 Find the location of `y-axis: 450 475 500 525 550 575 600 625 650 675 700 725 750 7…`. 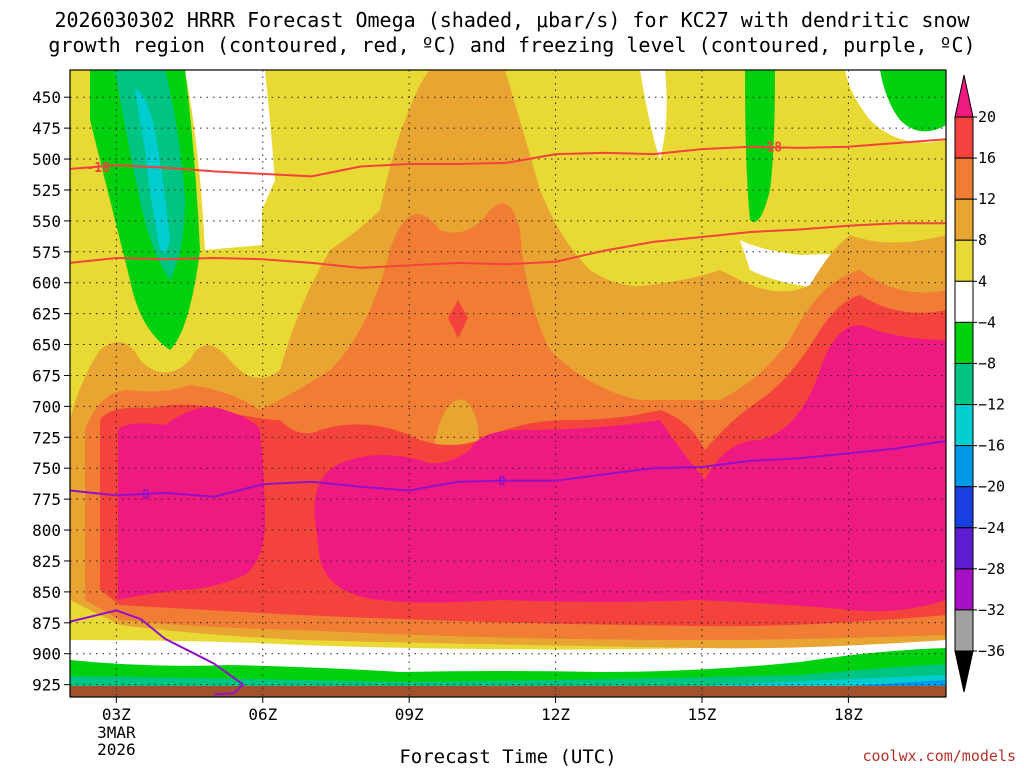

y-axis: 450 475 500 525 550 575 600 625 650 675 700 725 750 7… is located at coordinates (51, 391).